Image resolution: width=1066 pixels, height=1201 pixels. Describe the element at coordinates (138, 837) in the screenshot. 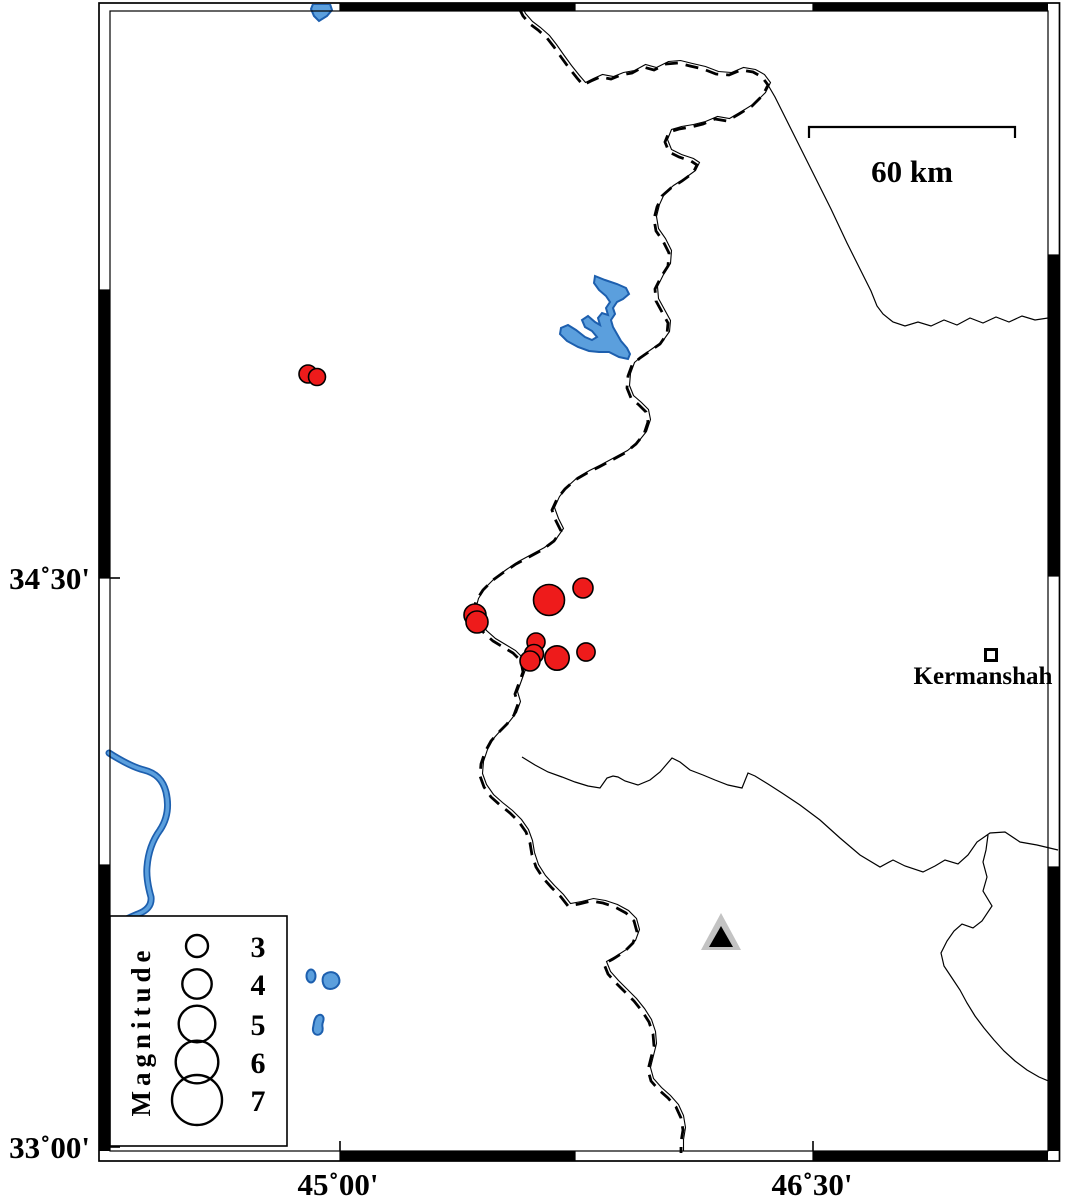

I see `river-core` at that location.